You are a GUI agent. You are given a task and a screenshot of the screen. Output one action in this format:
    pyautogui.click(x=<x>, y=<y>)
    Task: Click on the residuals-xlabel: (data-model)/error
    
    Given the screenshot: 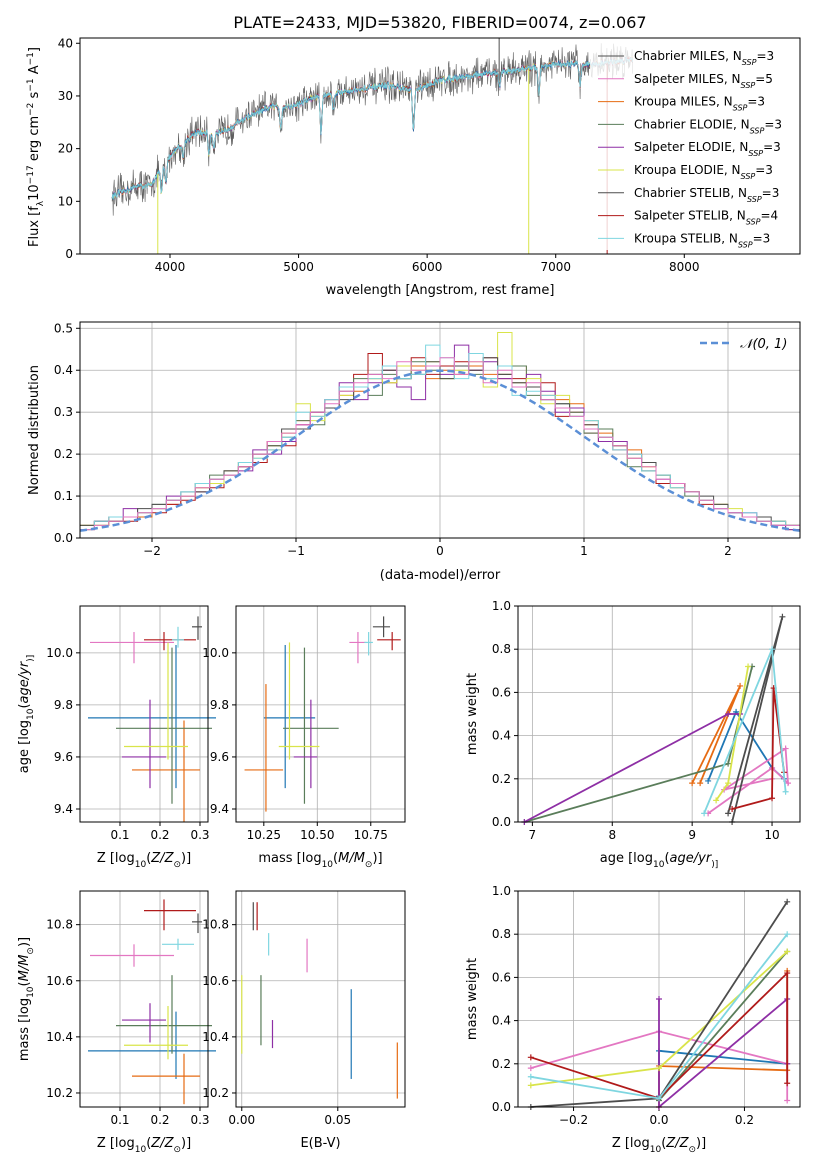 What is the action you would take?
    pyautogui.click(x=440, y=575)
    